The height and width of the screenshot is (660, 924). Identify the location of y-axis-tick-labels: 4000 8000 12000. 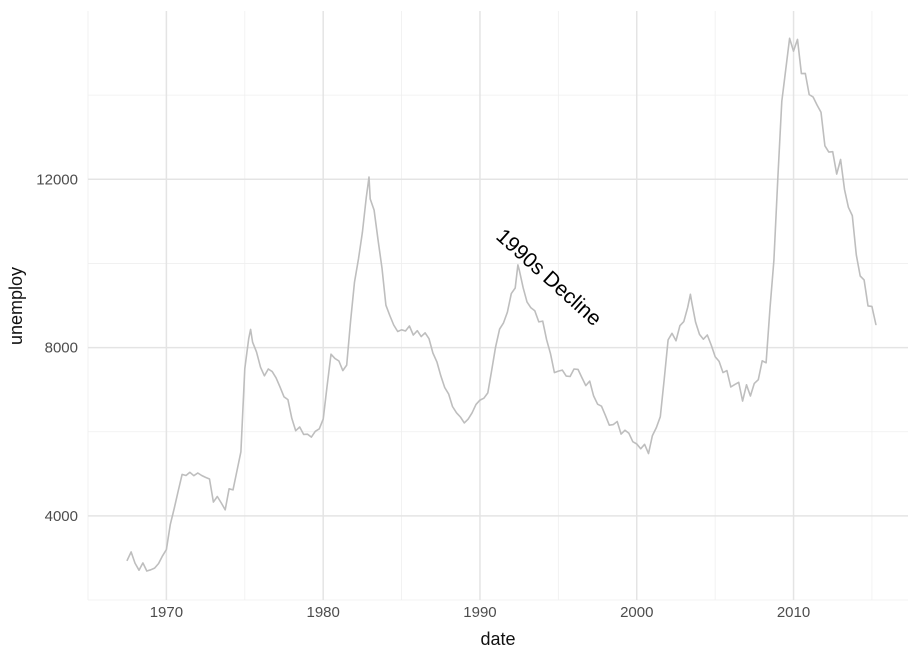
(57, 348).